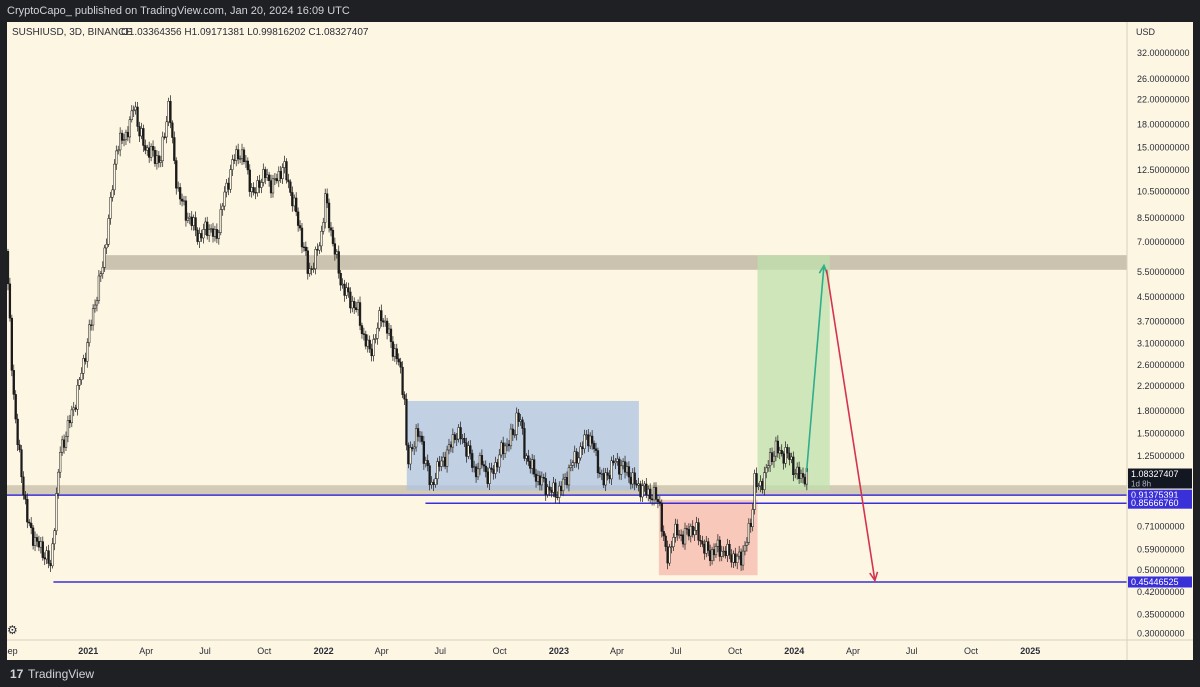  I want to click on settings-icon: ⚙, so click(12, 630).